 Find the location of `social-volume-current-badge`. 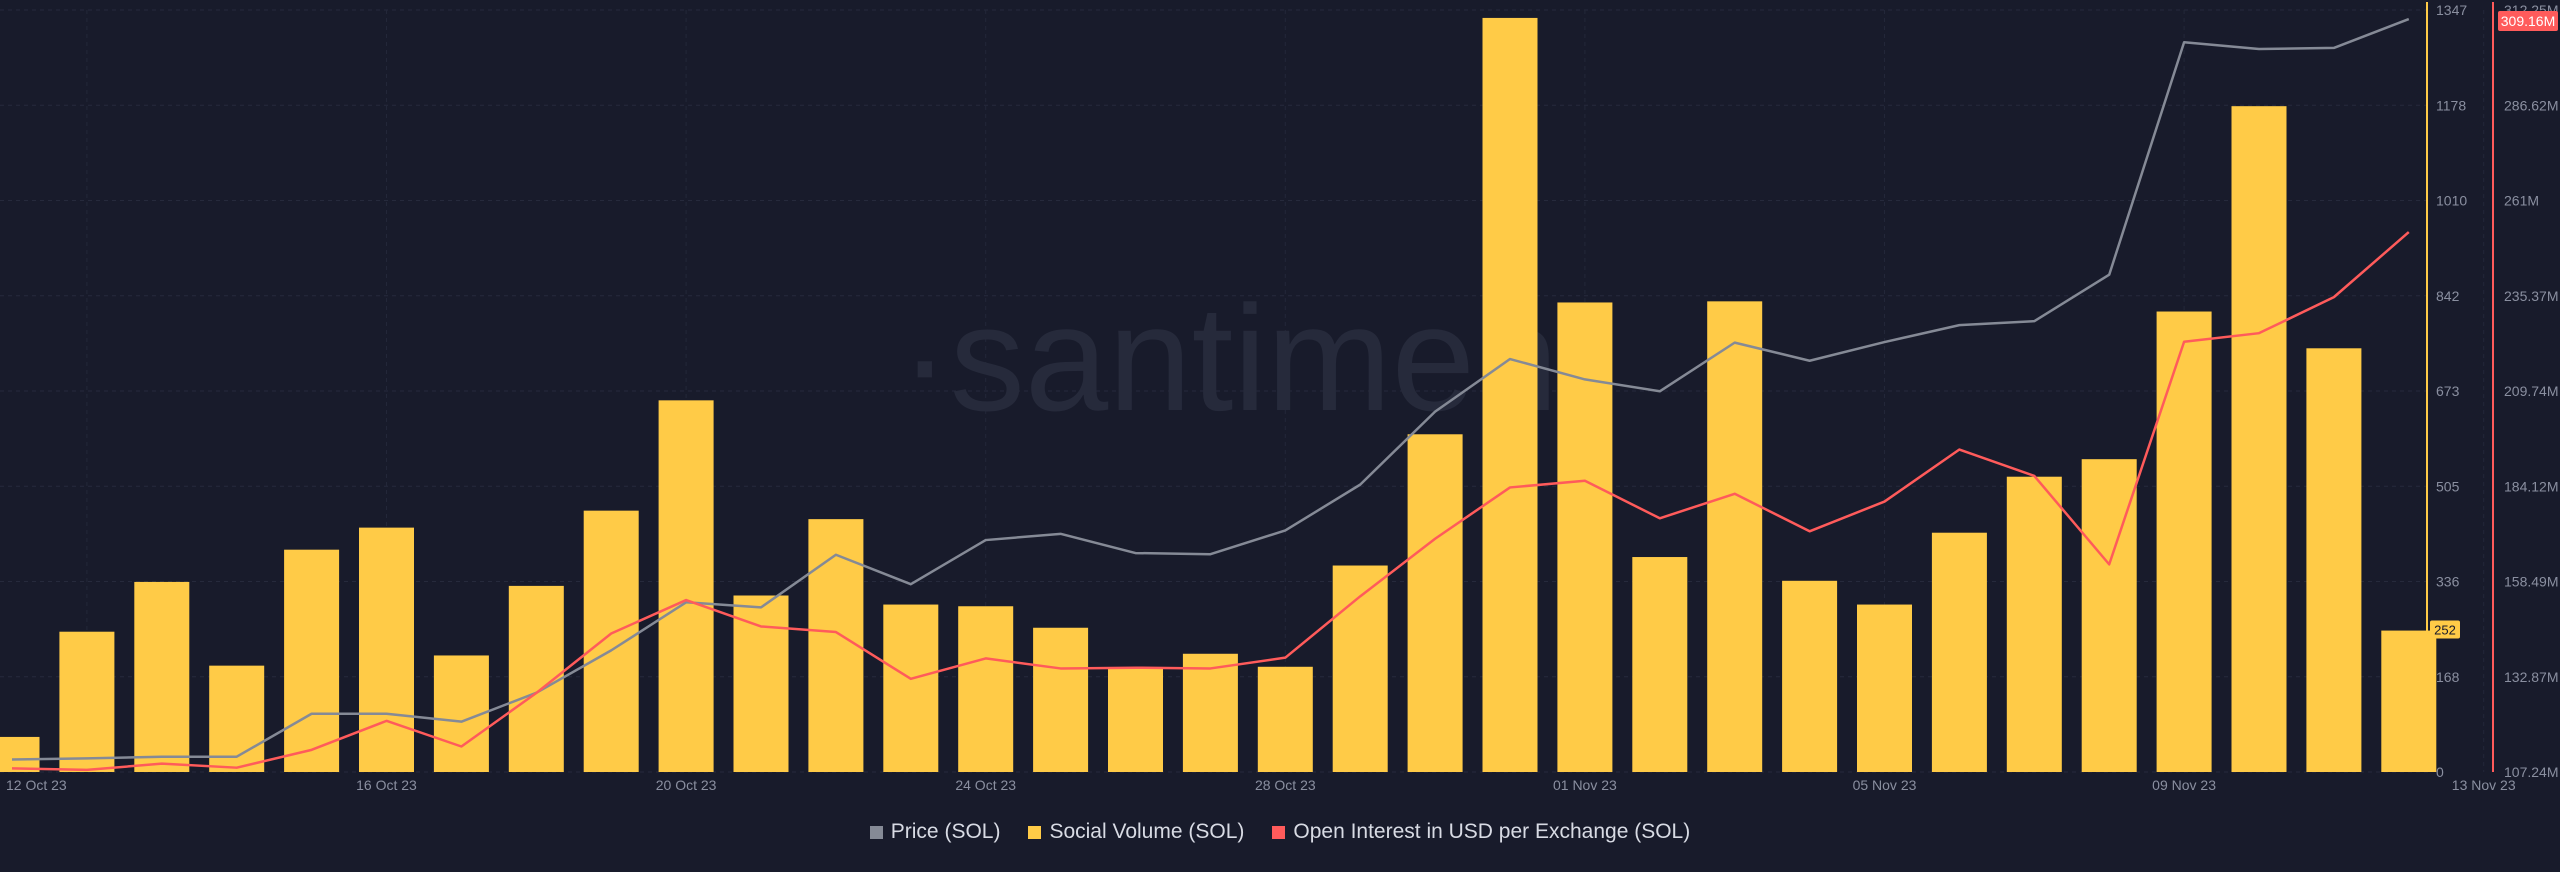

social-volume-current-badge is located at coordinates (2445, 629).